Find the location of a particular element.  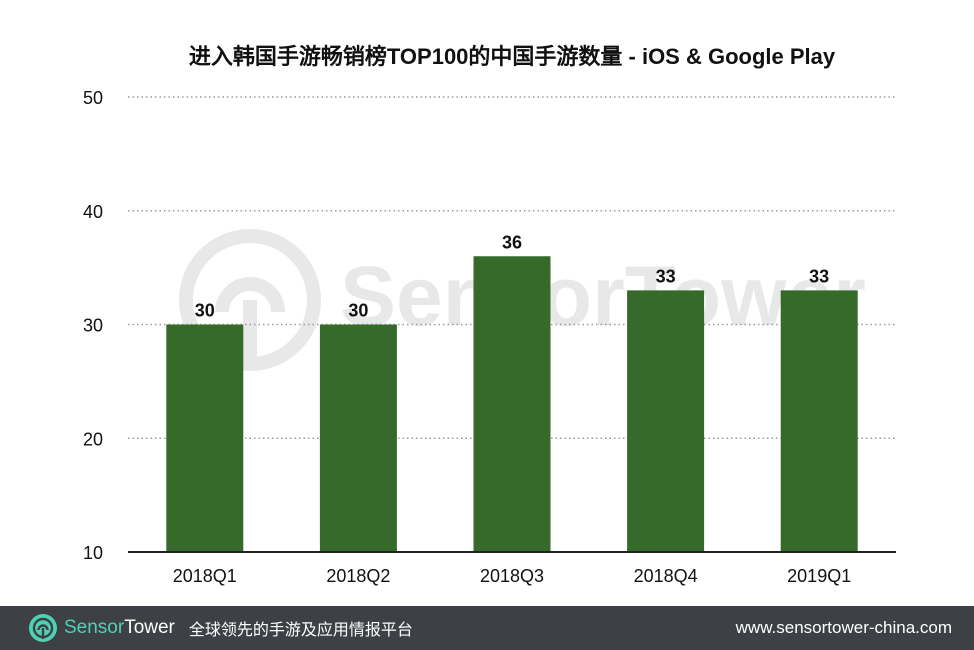

watermark-text: SensorTower is located at coordinates (603, 296).